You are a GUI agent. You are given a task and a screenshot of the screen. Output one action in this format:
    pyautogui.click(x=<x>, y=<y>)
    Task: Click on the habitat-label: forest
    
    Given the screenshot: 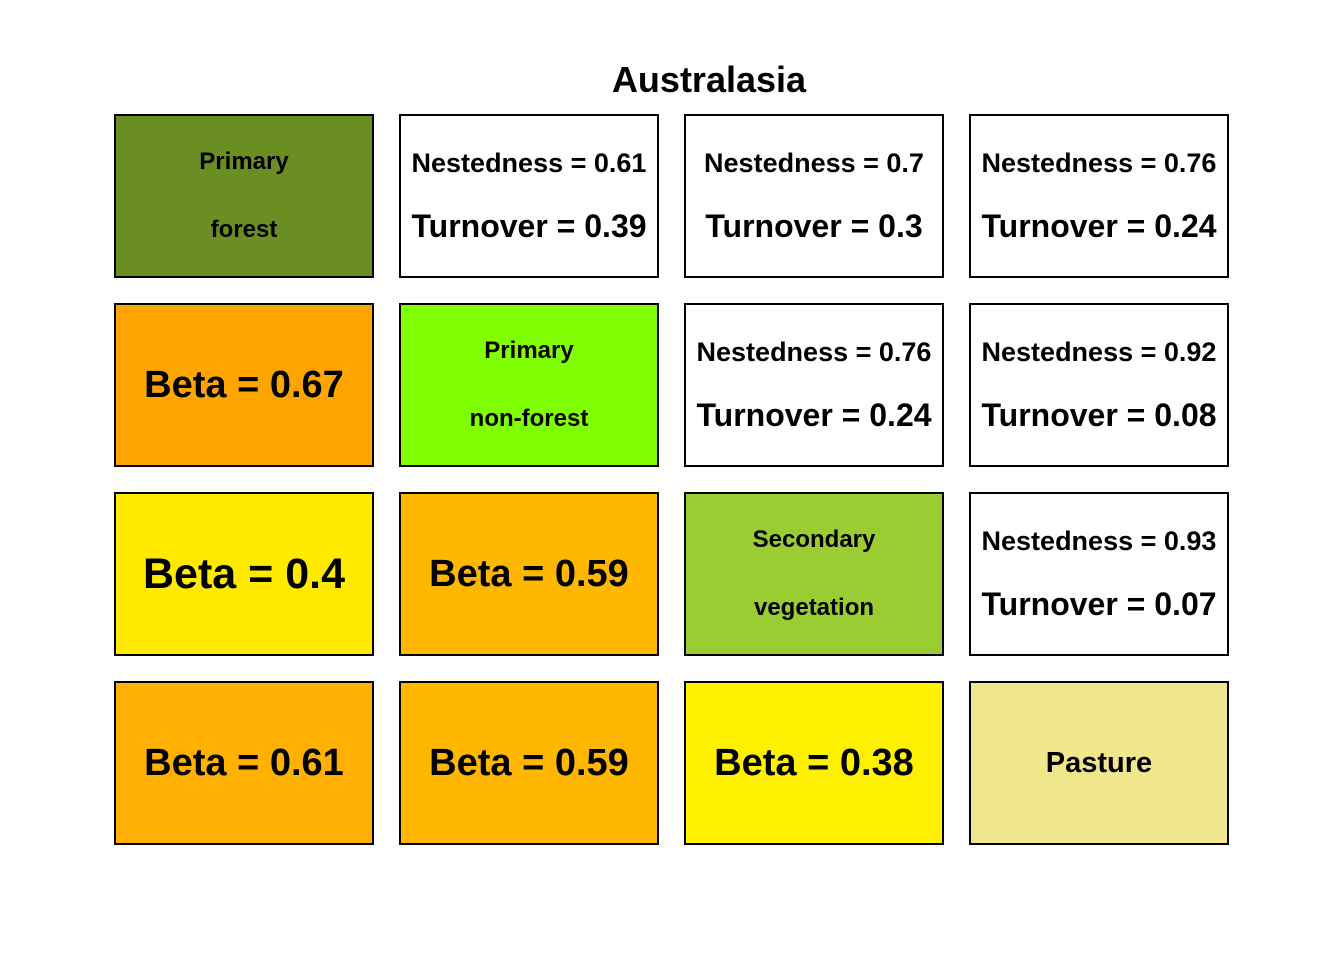 What is the action you would take?
    pyautogui.click(x=244, y=229)
    